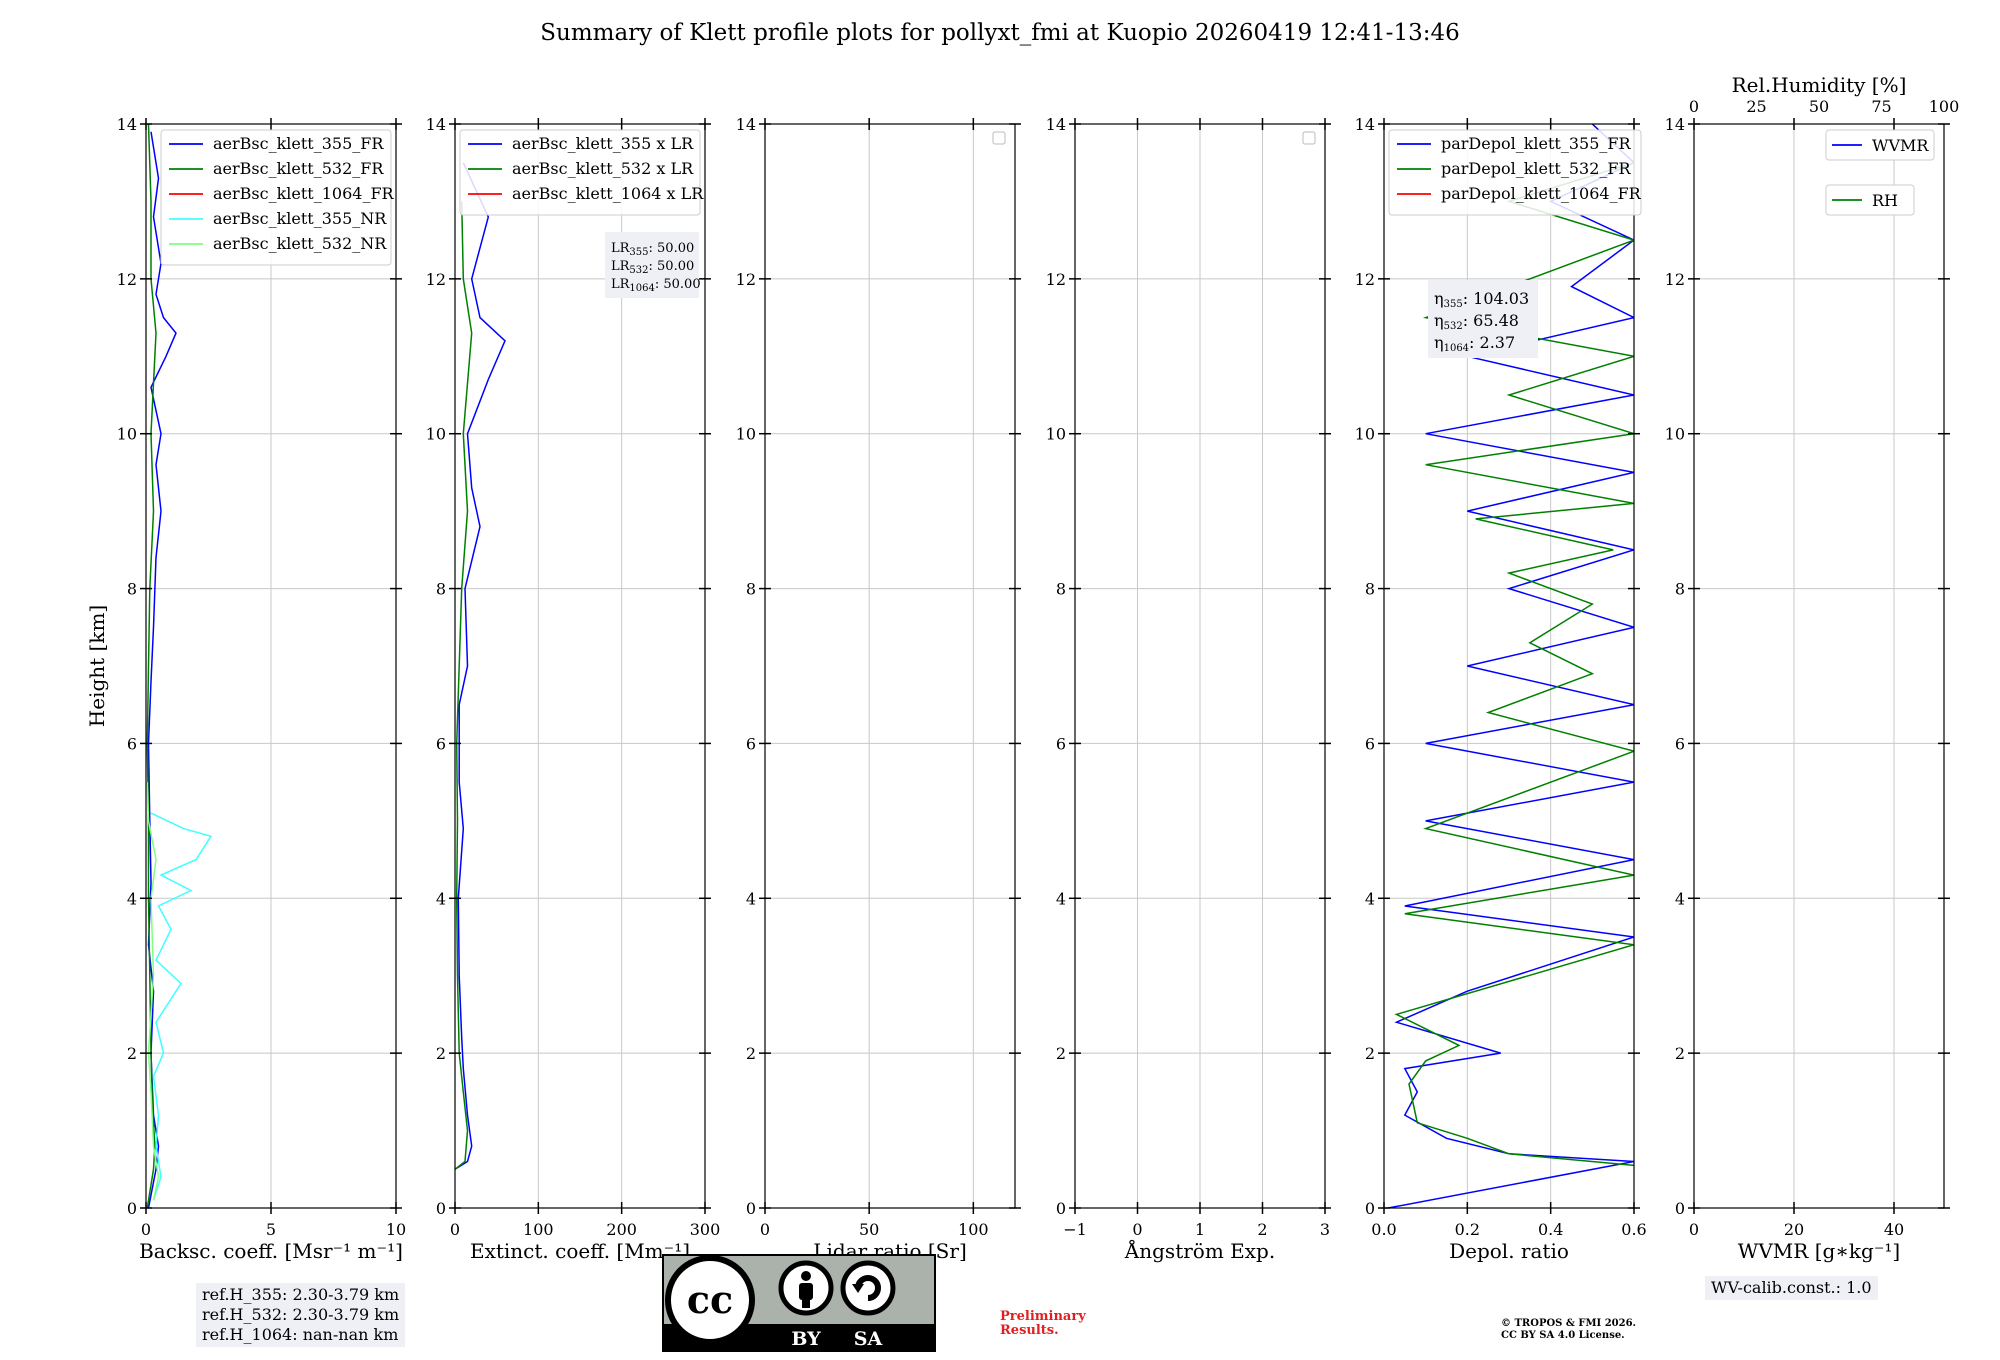 Image resolution: width=2000 pixels, height=1360 pixels. Describe the element at coordinates (1476, 321) in the screenshot. I see `info-line: η532: 65.48` at that location.